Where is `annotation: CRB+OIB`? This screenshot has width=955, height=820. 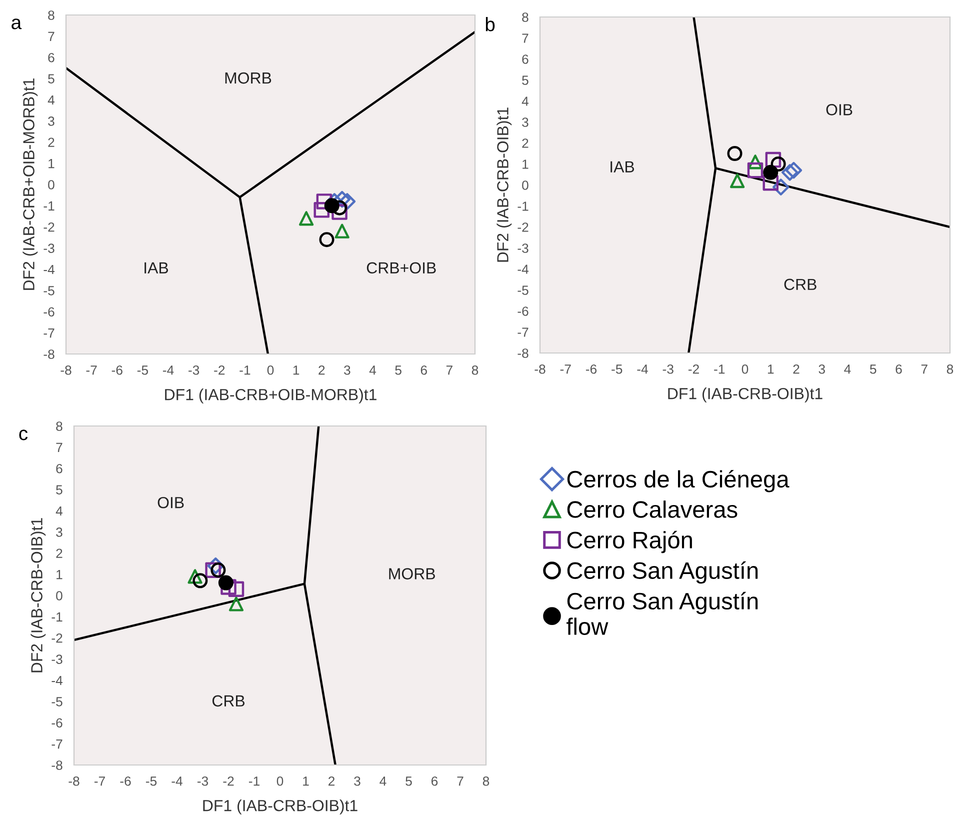 annotation: CRB+OIB is located at coordinates (401, 268).